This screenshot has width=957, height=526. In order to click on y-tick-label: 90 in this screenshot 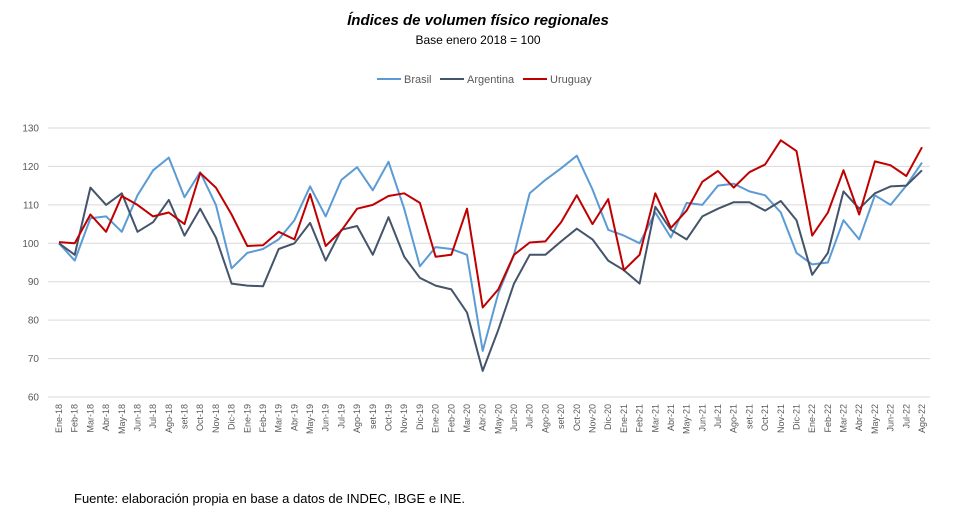, I will do `click(34, 282)`.